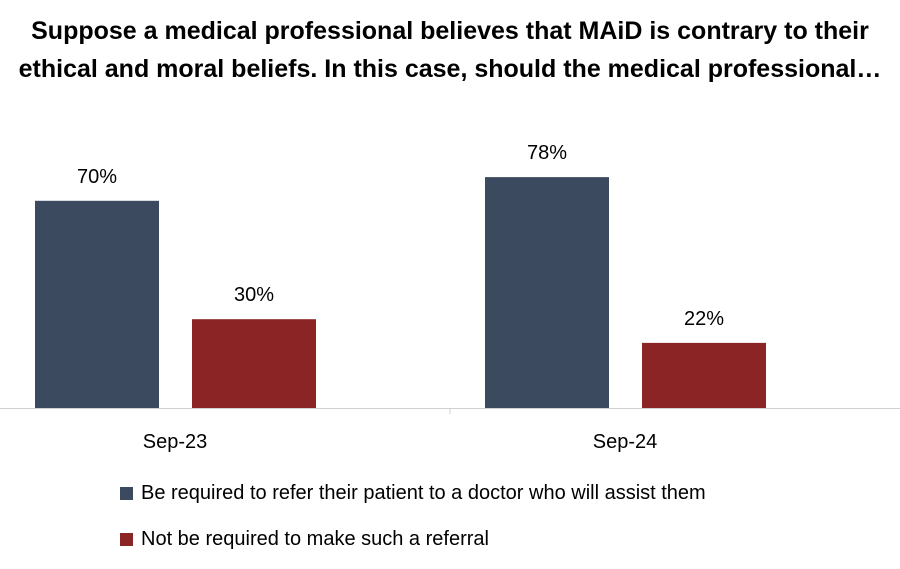  Describe the element at coordinates (315, 539) in the screenshot. I see `legend-label-not-required: Not be required to make such a referral` at that location.